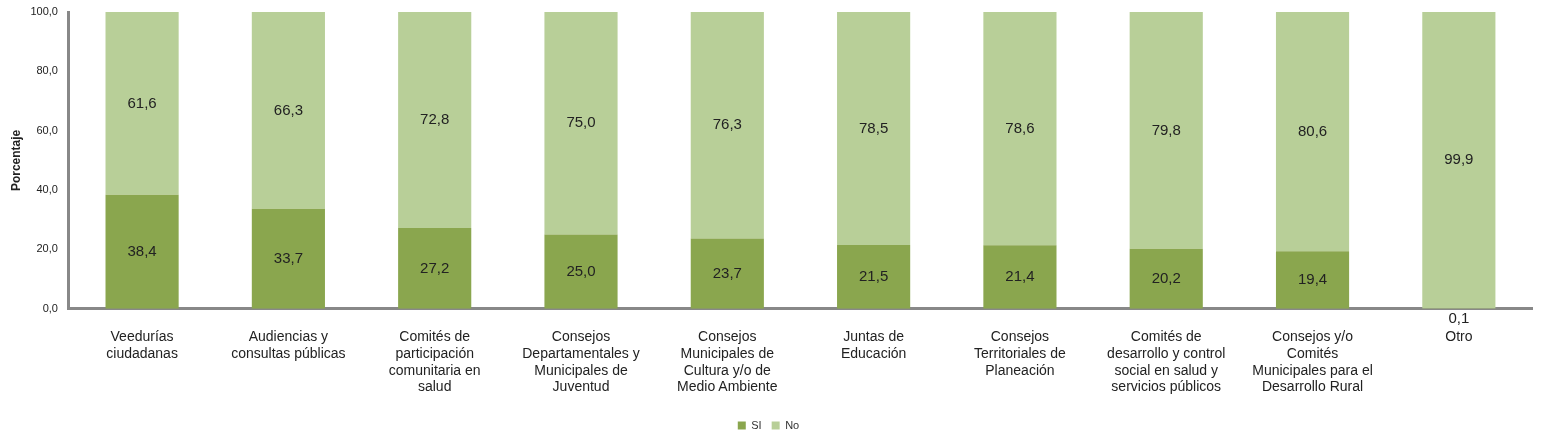 This screenshot has height=441, width=1542. Describe the element at coordinates (434, 361) in the screenshot. I see `x-tick-label: Comités de participación comunitaria en salud` at that location.